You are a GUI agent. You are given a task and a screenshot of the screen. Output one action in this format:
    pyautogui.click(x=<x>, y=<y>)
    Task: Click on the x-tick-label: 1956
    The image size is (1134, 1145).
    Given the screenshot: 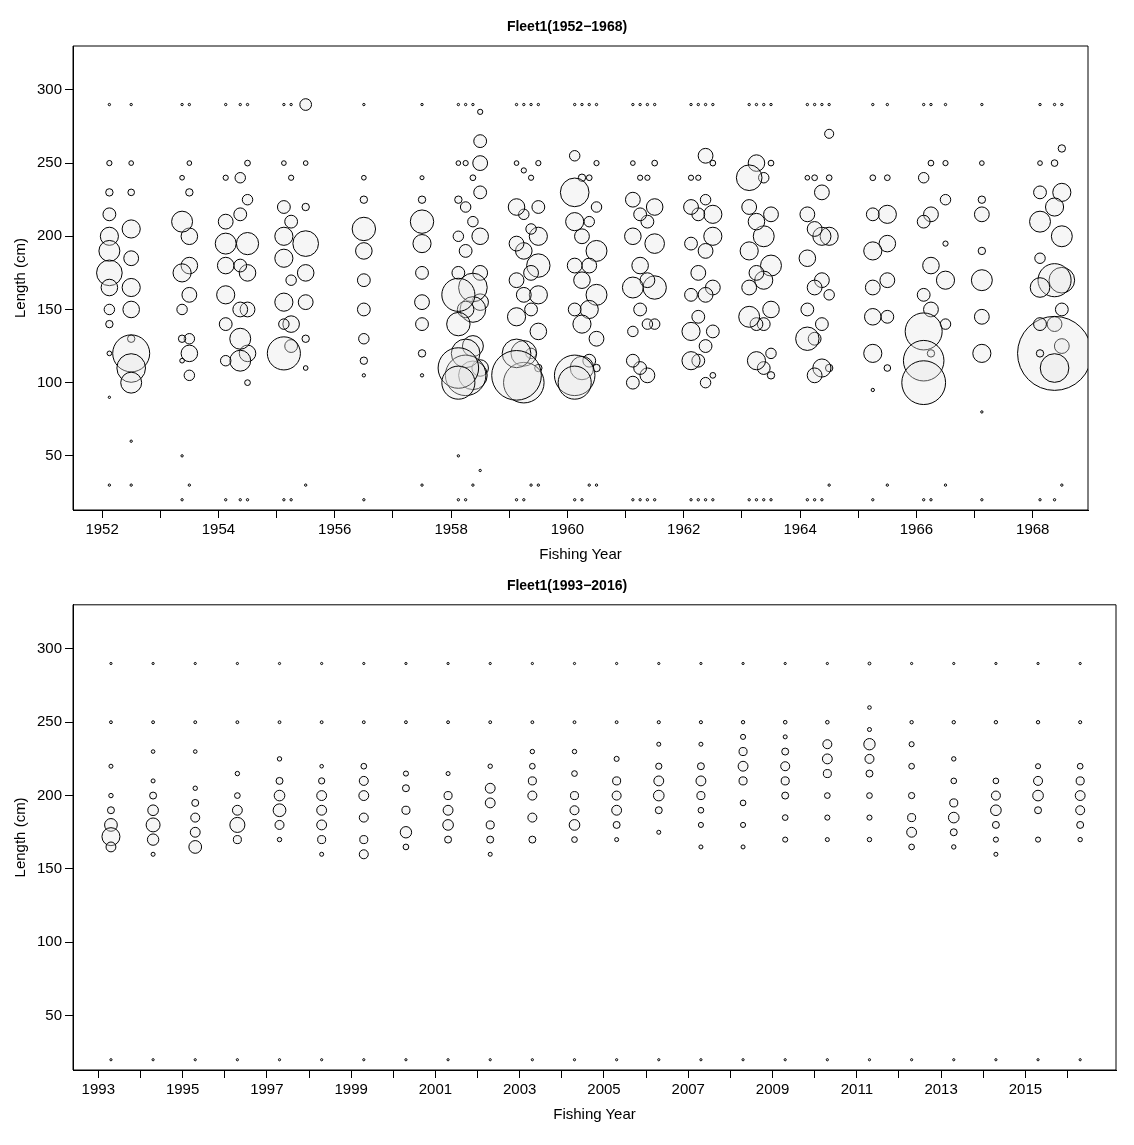 What is the action you would take?
    pyautogui.click(x=335, y=529)
    